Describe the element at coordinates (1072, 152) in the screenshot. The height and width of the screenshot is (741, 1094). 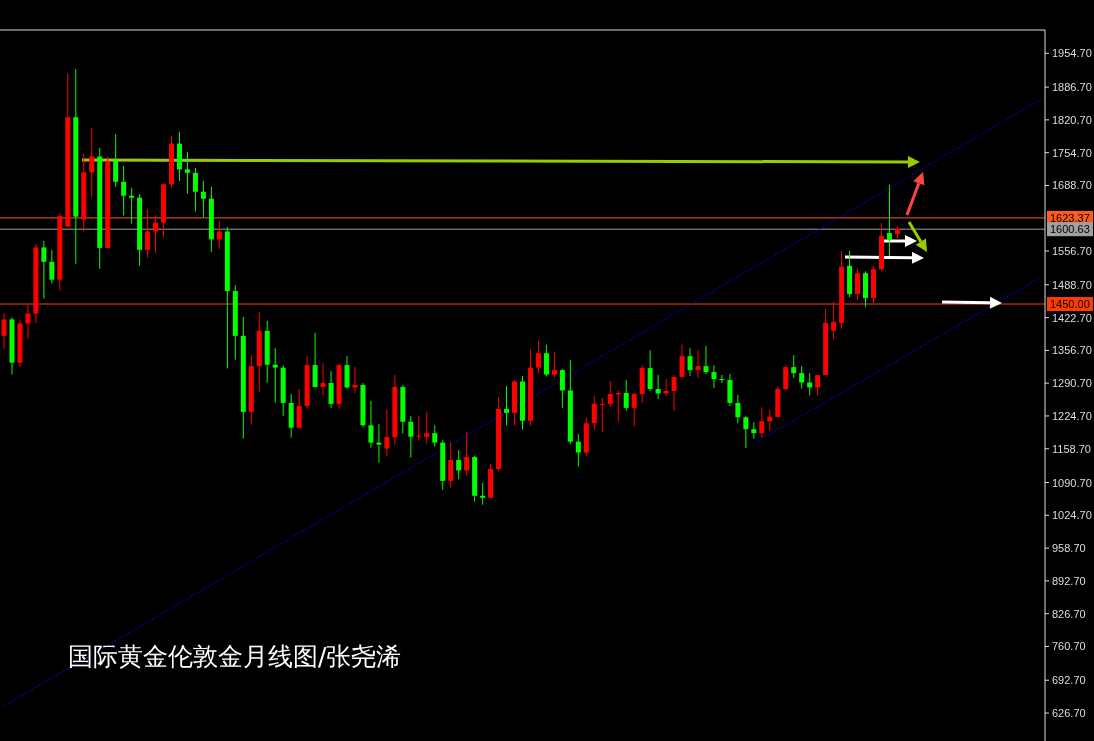
I see `y-tick-label: 1754.70` at that location.